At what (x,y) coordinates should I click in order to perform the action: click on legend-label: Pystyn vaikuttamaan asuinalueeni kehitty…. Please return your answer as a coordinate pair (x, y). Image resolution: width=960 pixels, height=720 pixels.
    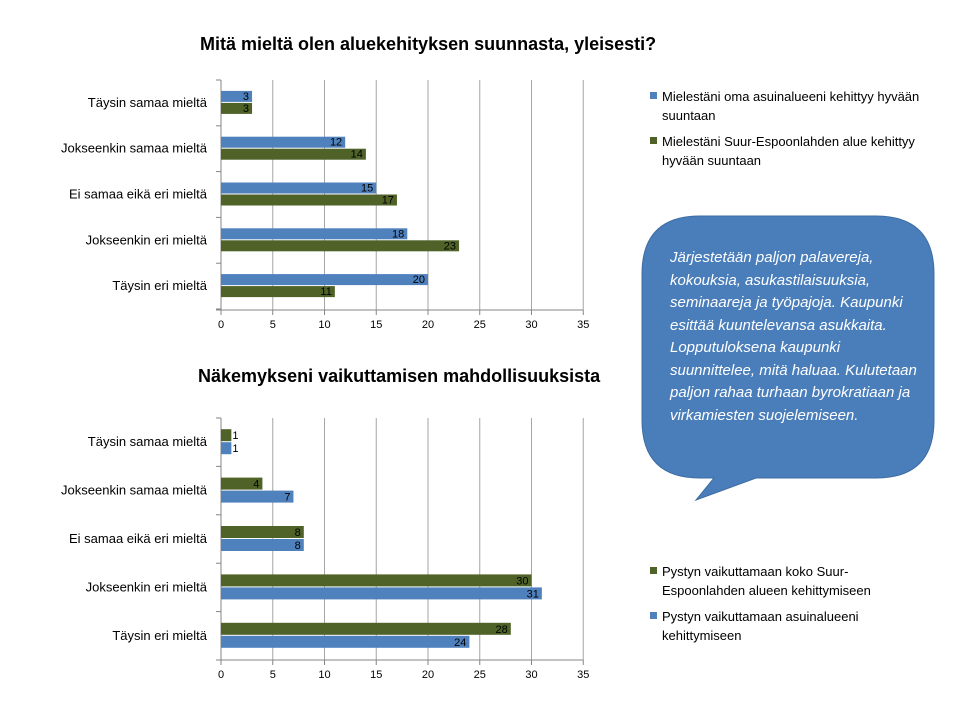
    Looking at the image, I should click on (760, 626).